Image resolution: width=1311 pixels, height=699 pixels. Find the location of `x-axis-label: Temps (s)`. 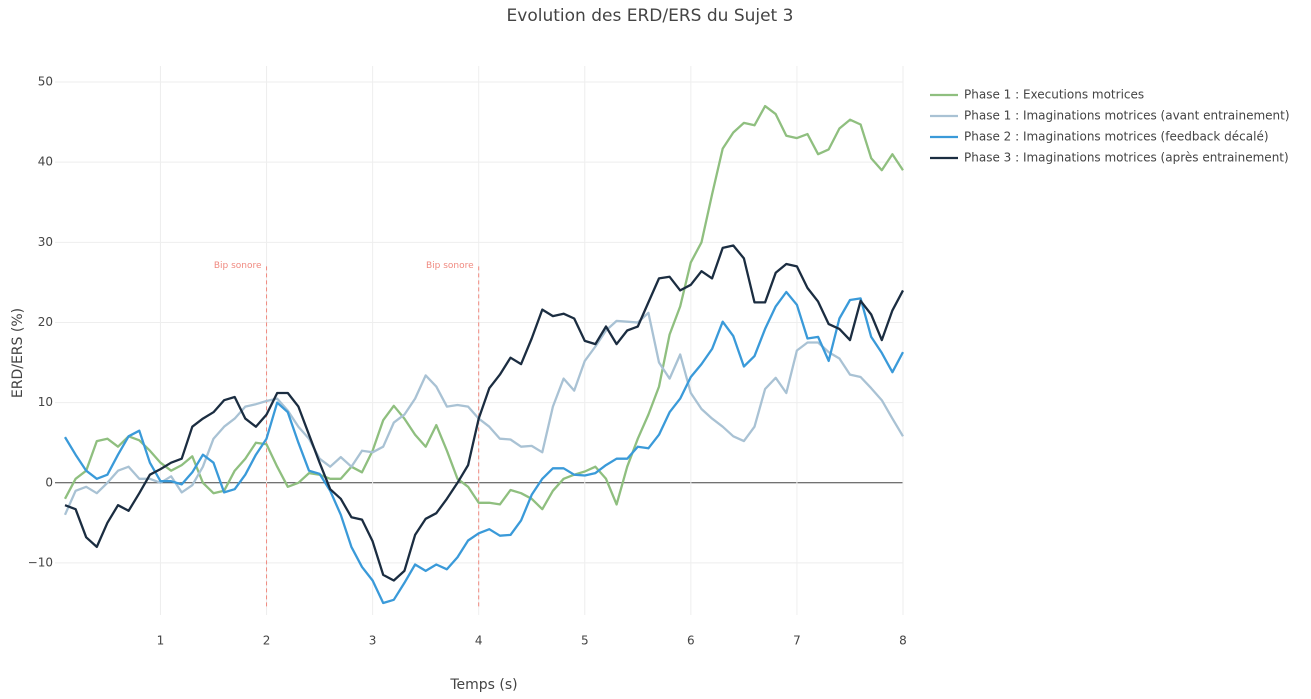

x-axis-label: Temps (s) is located at coordinates (483, 685).